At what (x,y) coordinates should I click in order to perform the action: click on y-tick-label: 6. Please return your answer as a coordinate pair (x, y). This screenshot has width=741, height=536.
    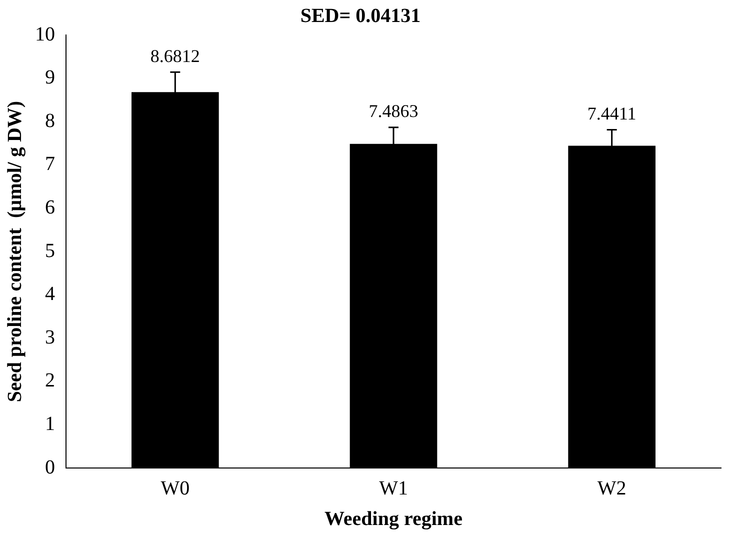
    Looking at the image, I should click on (50, 207).